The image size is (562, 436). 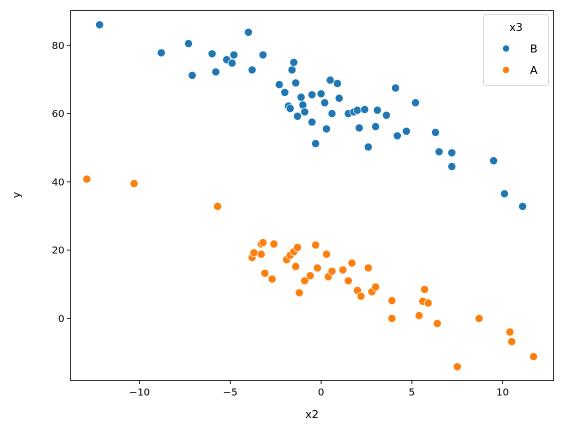 I want to click on legend: x3 B A, so click(x=516, y=50).